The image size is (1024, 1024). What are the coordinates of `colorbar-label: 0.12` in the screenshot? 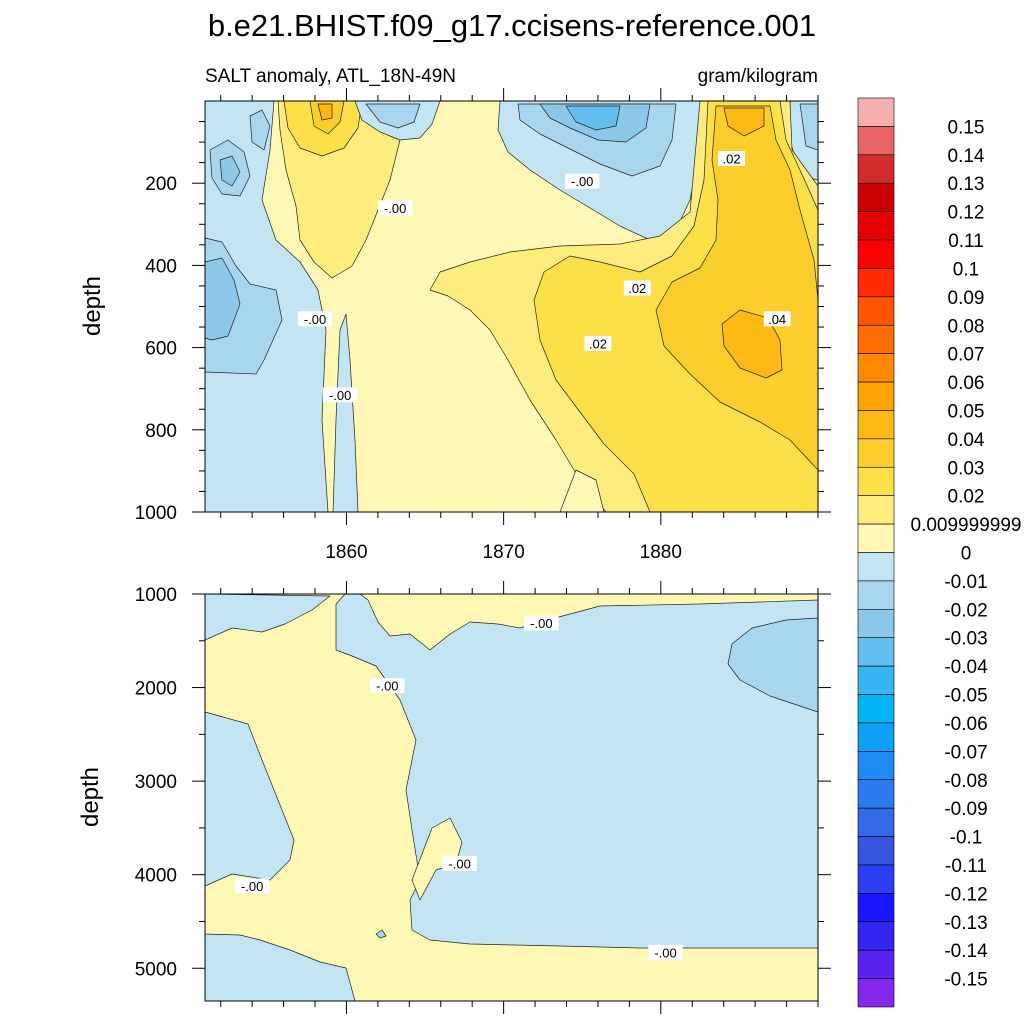 It's located at (966, 213).